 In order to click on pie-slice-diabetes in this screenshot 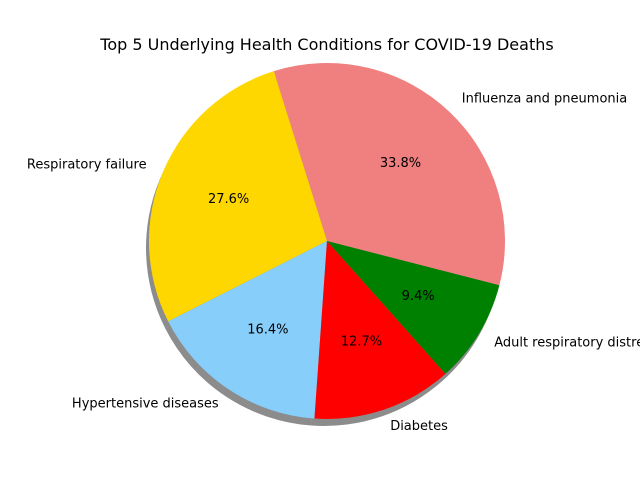, I will do `click(380, 330)`.